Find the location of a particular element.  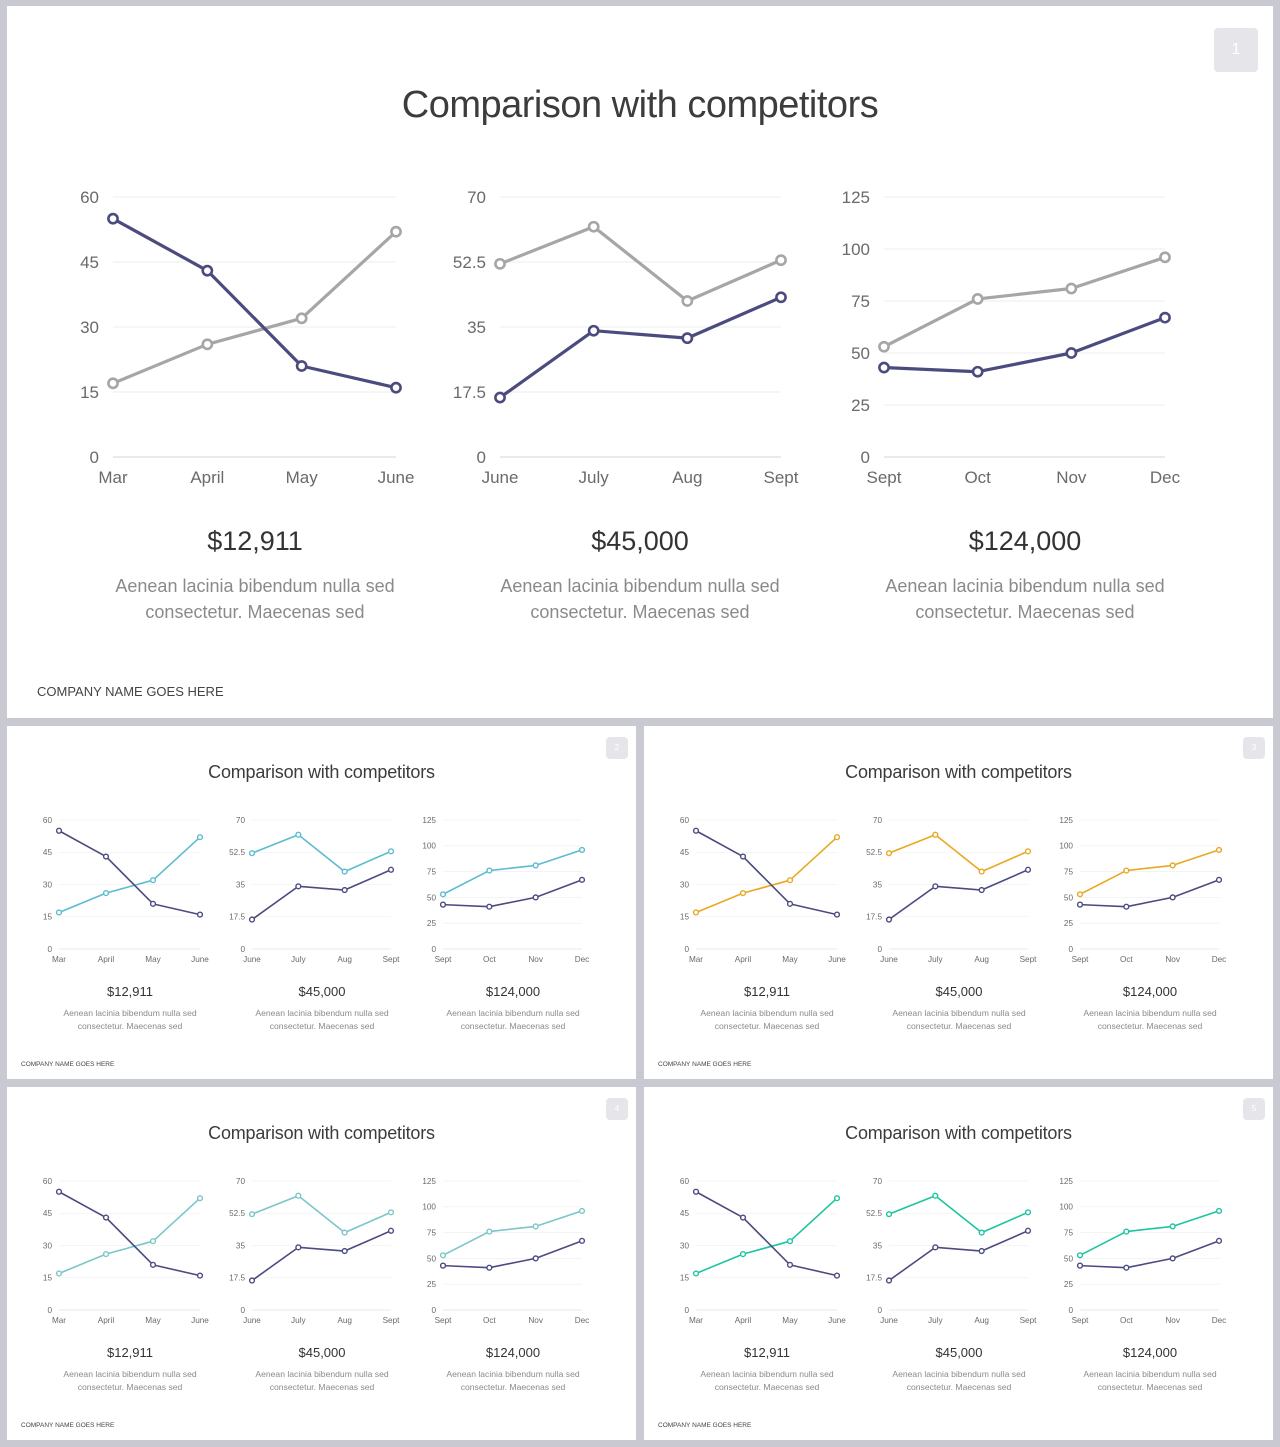

y-tick-label: 45 is located at coordinates (48, 852).